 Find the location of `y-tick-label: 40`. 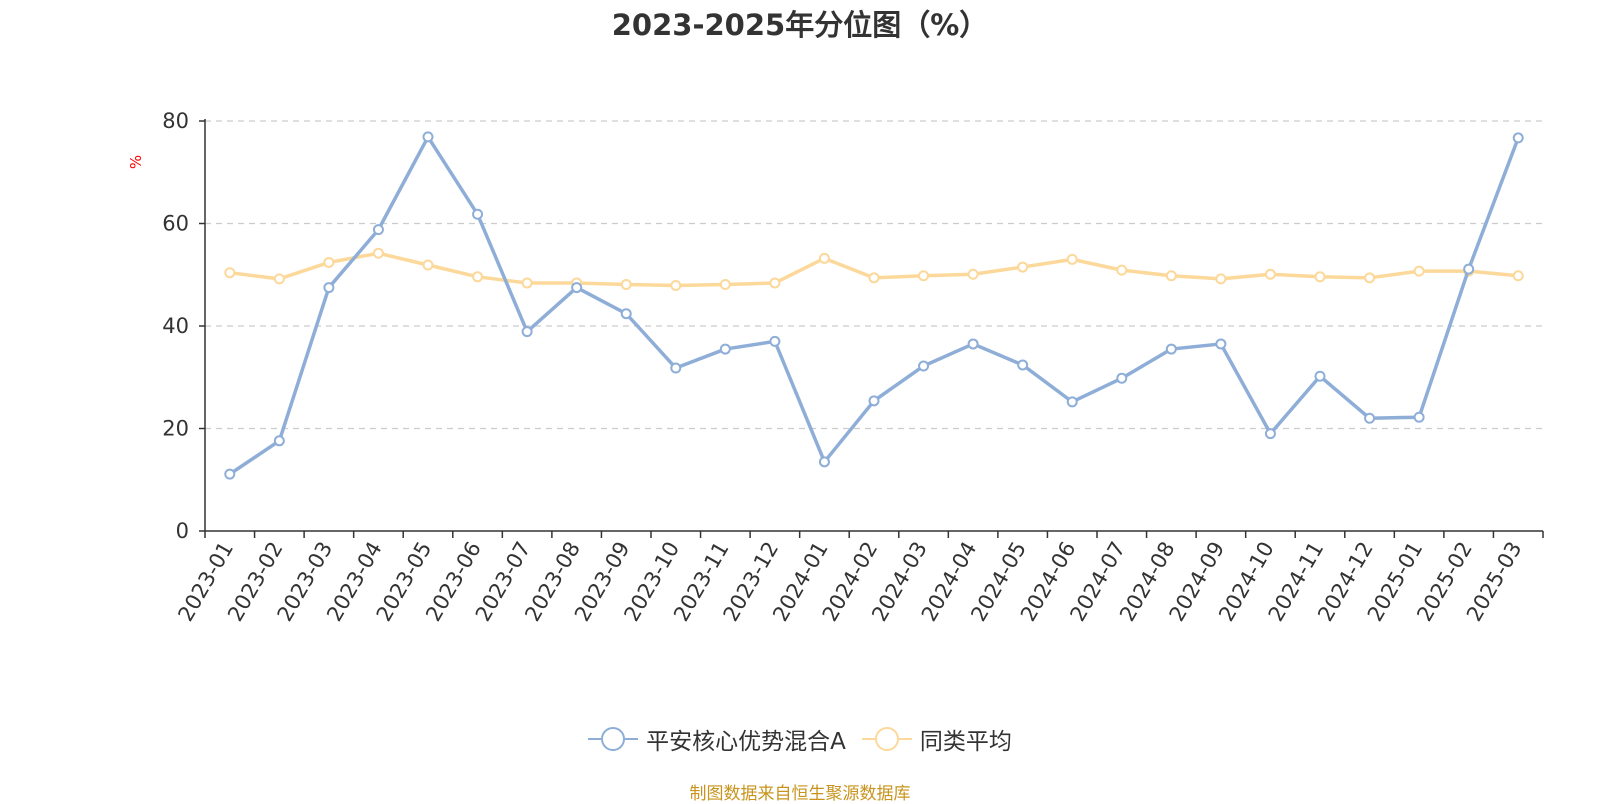

y-tick-label: 40 is located at coordinates (175, 326).